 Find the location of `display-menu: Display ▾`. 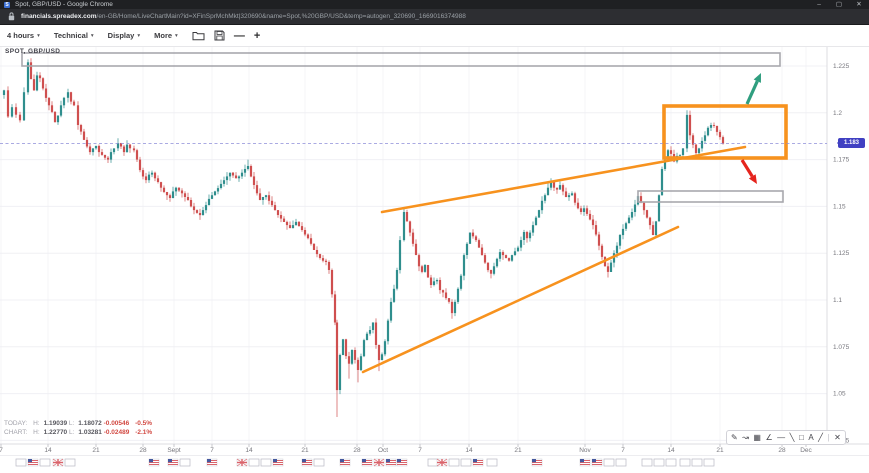

display-menu: Display ▾ is located at coordinates (124, 35).